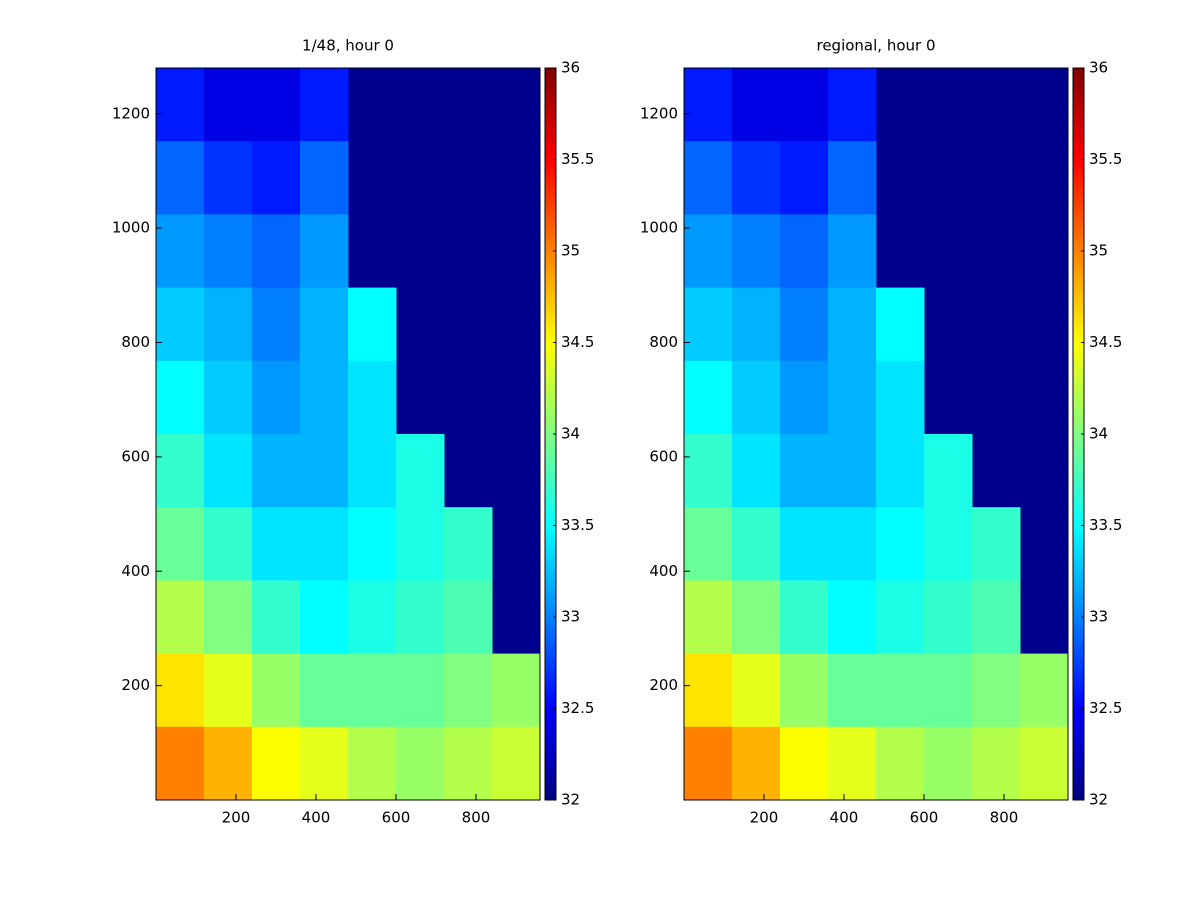 Image resolution: width=1200 pixels, height=900 pixels. What do you see at coordinates (135, 571) in the screenshot?
I see `y-tick-label: 400` at bounding box center [135, 571].